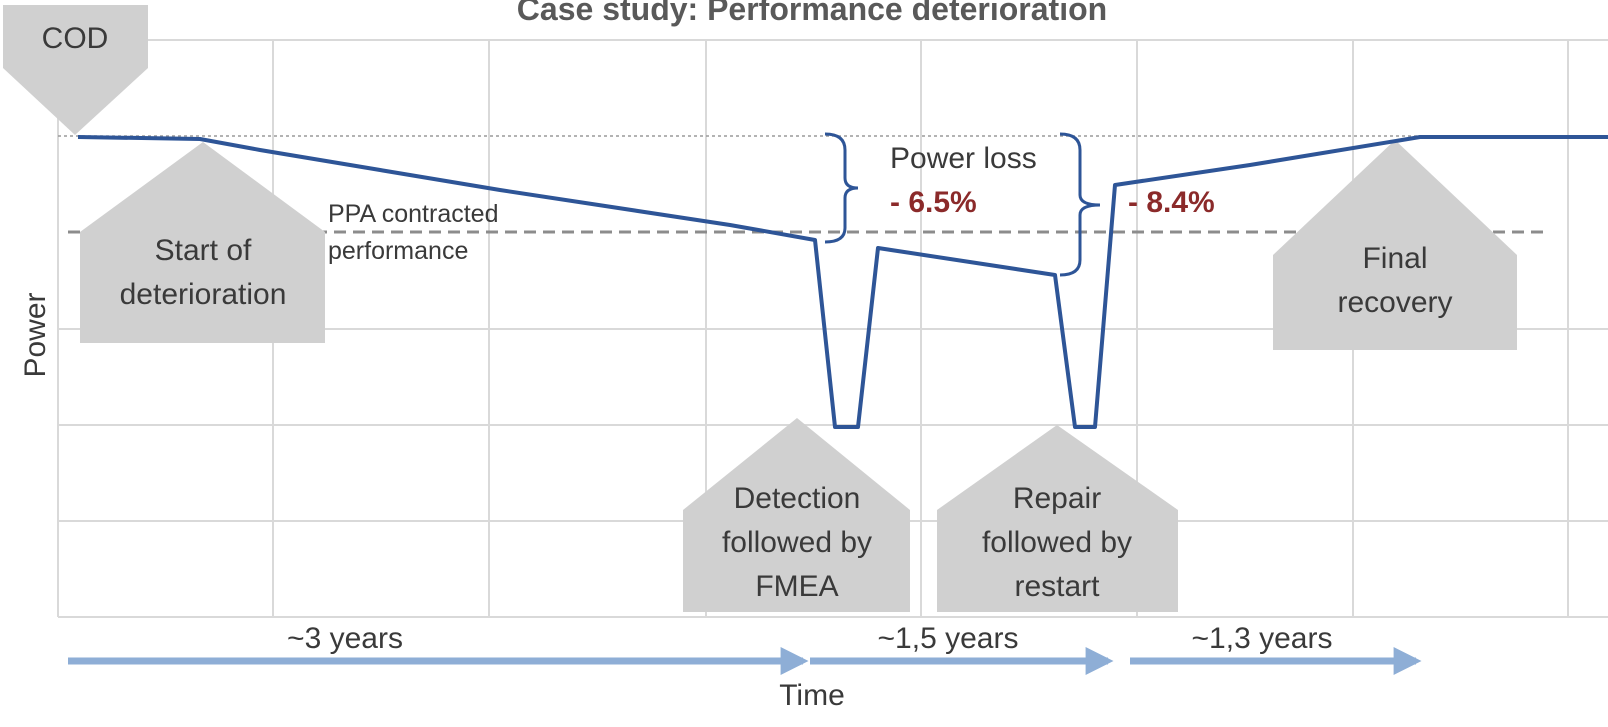 This screenshot has height=727, width=1608. Describe the element at coordinates (1394, 258) in the screenshot. I see `recovery-label: Final` at that location.